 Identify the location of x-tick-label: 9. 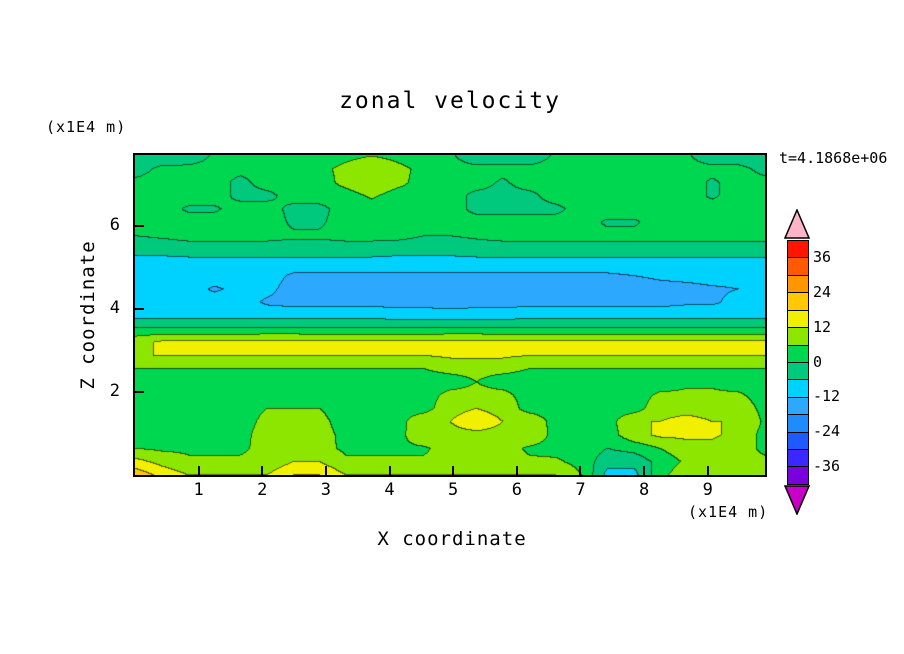
(707, 490).